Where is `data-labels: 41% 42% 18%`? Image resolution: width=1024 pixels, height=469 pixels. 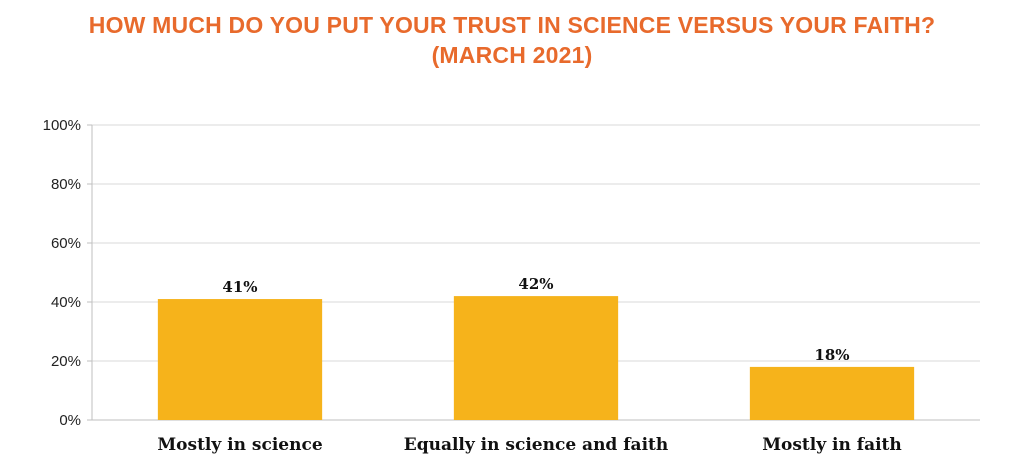
data-labels: 41% 42% 18% is located at coordinates (535, 319).